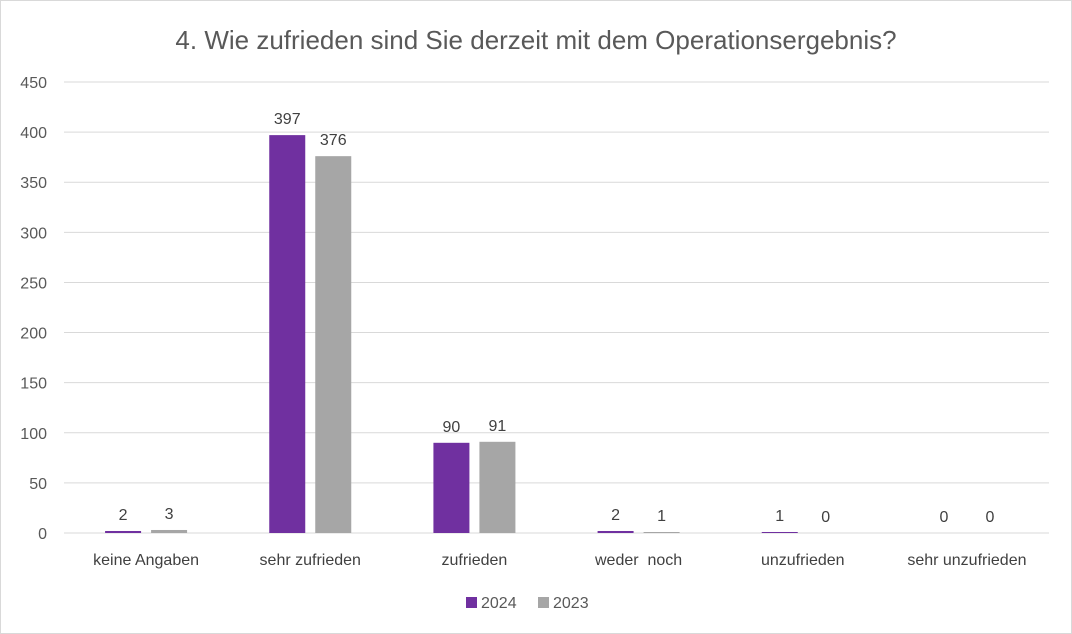  Describe the element at coordinates (475, 560) in the screenshot. I see `x-category-label: zufrieden` at that location.